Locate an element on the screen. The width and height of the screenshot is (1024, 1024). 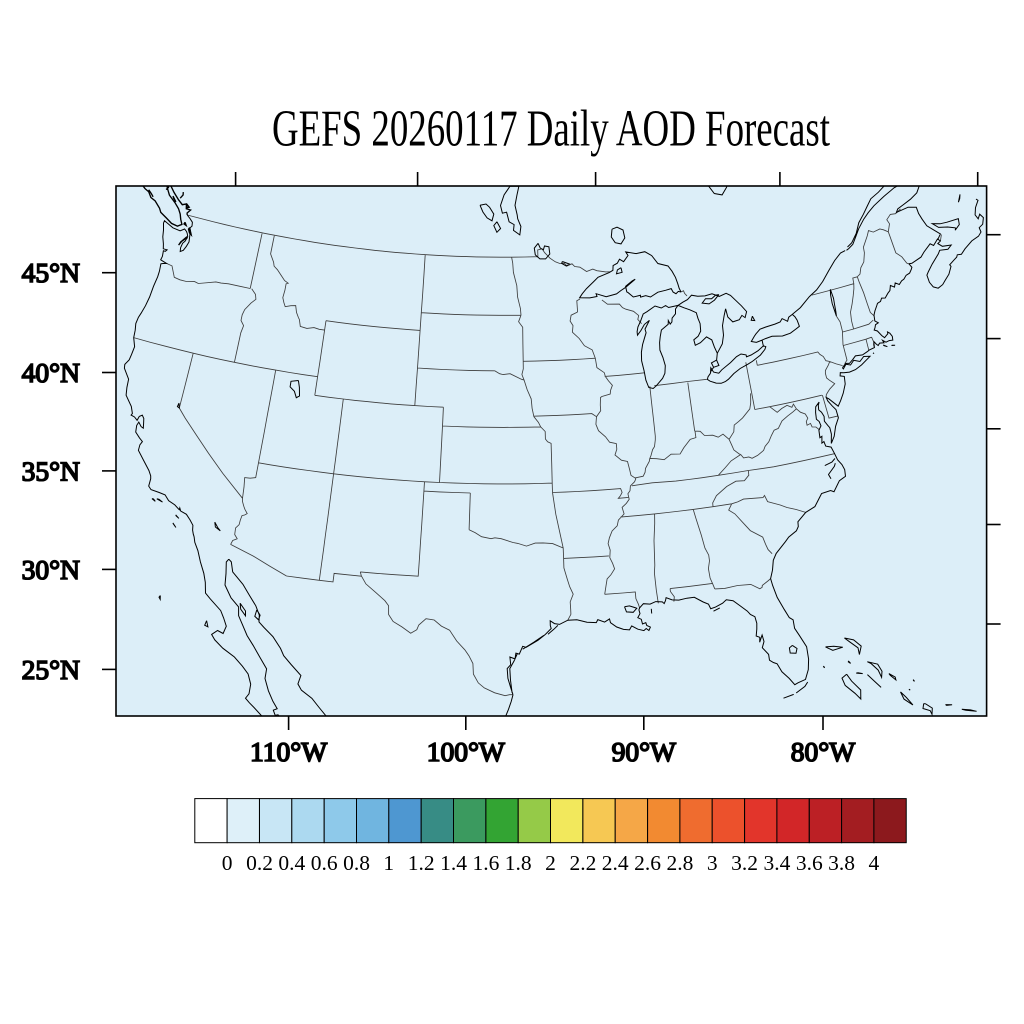
svg-text: 90°W is located at coordinates (644, 751).